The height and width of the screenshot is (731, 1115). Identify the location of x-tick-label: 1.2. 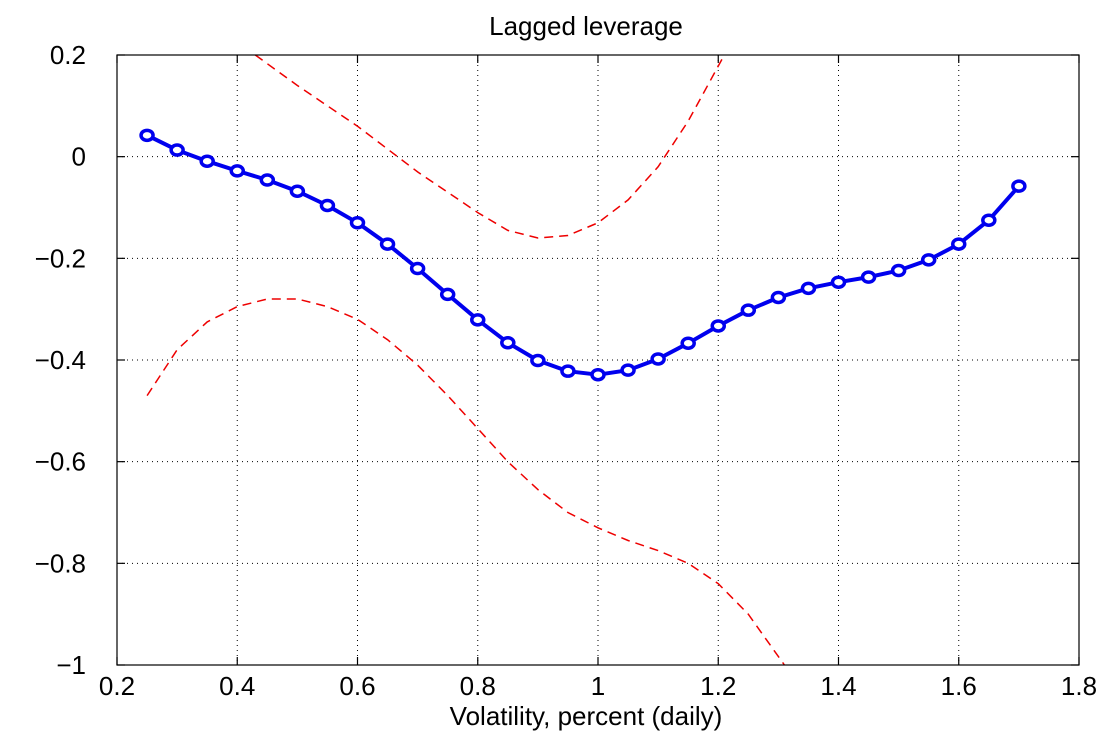
(718, 686).